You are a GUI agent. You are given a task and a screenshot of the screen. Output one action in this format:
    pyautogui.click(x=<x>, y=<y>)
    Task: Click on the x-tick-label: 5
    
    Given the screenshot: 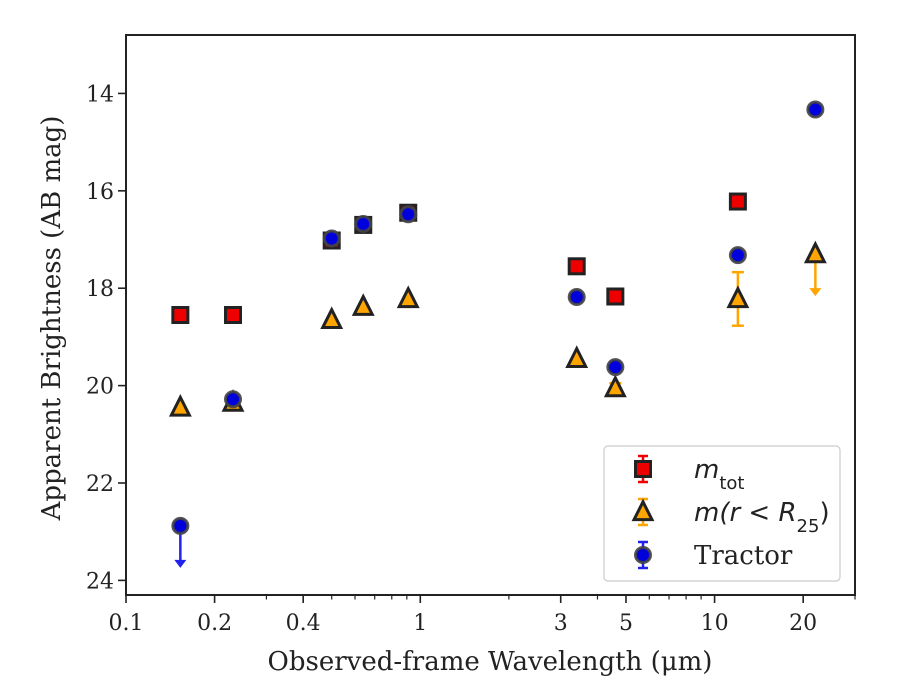 What is the action you would take?
    pyautogui.click(x=626, y=623)
    